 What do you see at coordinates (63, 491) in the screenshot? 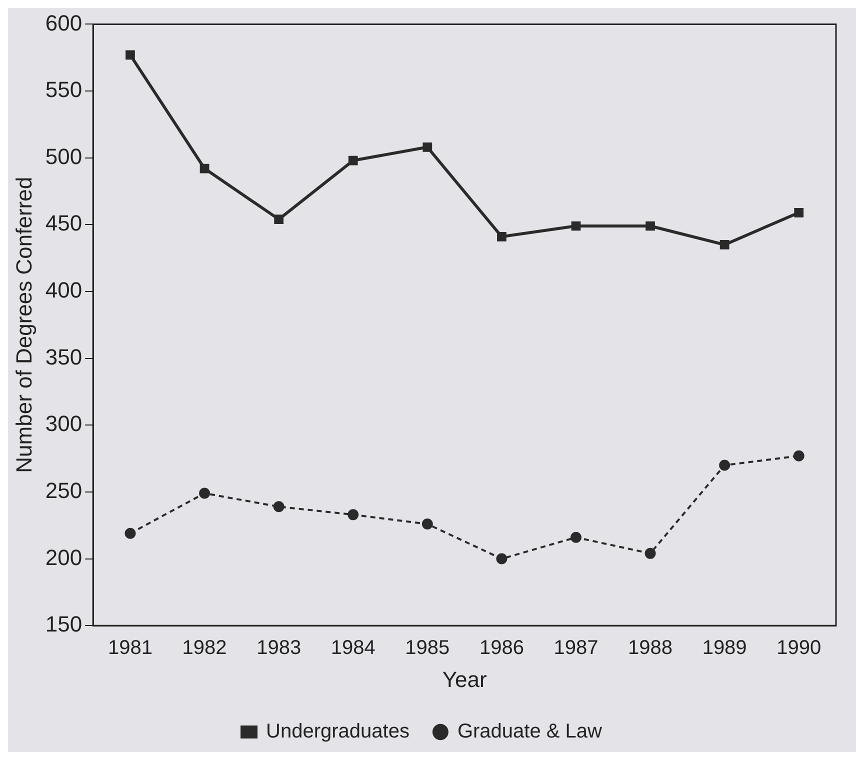
I see `y-tick-label: 250` at bounding box center [63, 491].